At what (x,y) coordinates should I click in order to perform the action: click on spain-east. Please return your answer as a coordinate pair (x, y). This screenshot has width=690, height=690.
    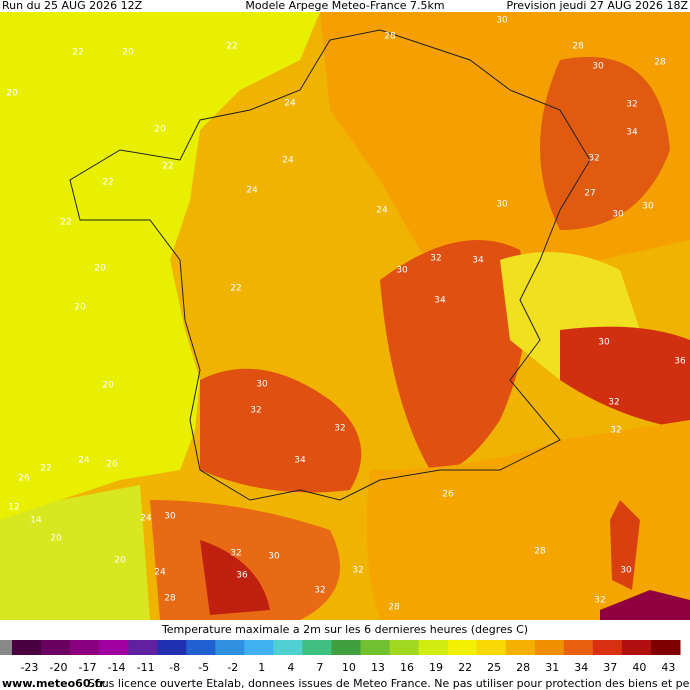
    Looking at the image, I should click on (245, 560).